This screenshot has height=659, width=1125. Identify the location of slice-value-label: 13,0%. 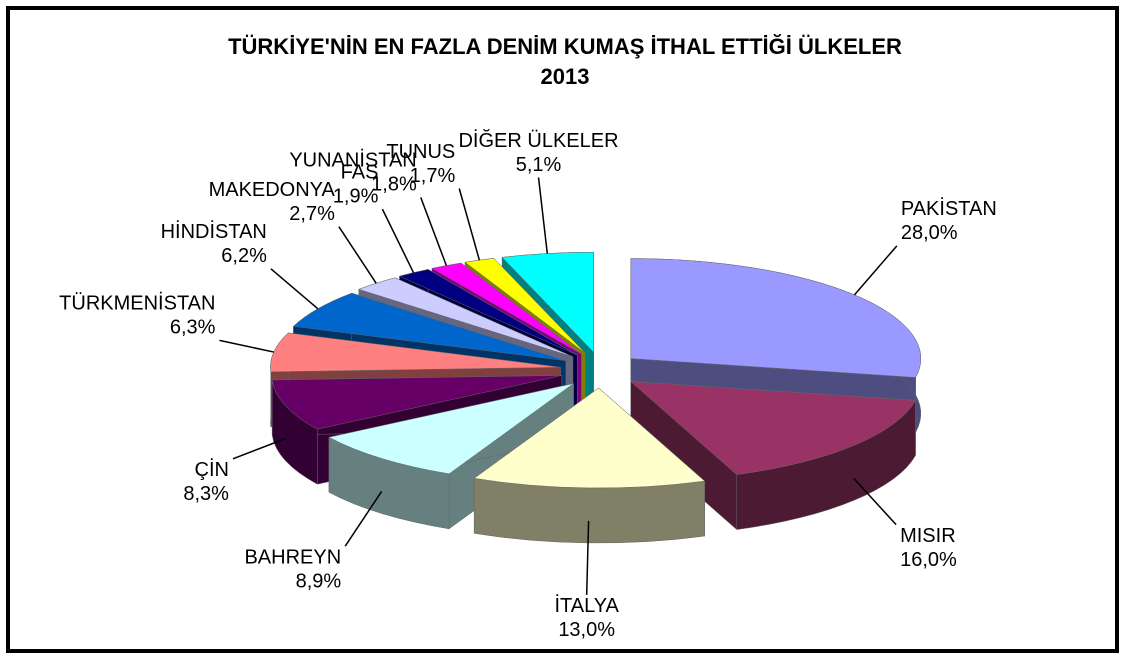
(586, 630).